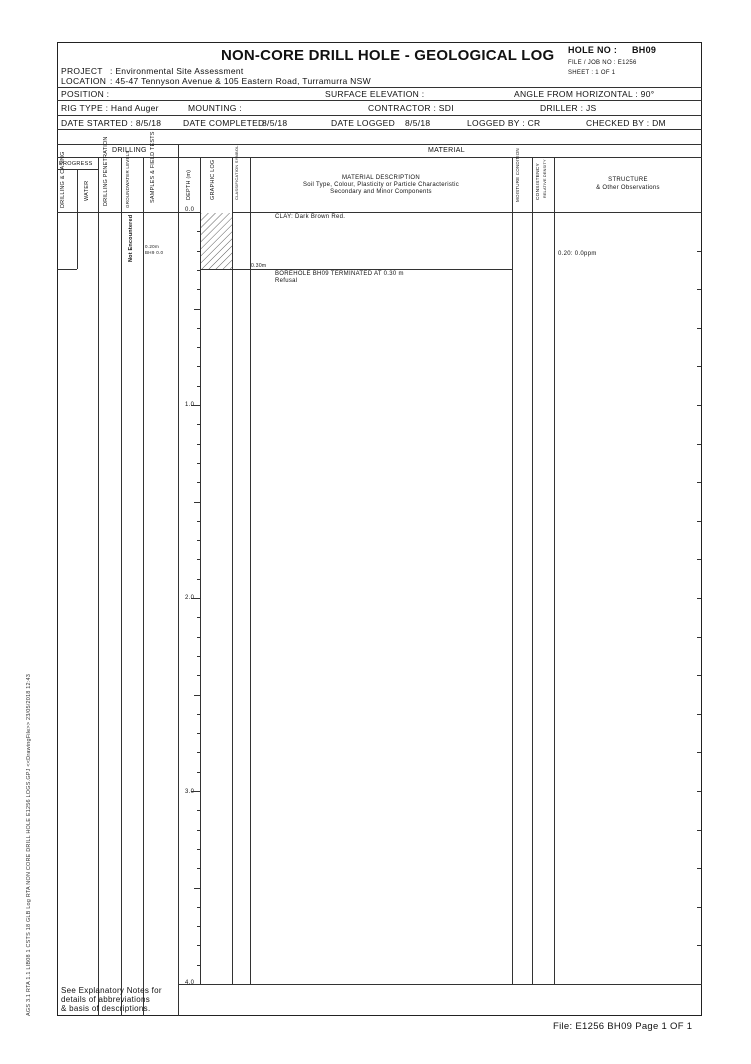 This screenshot has height=1064, width=751. Describe the element at coordinates (418, 123) in the screenshot. I see `date-logged-value: 8/5/18` at that location.